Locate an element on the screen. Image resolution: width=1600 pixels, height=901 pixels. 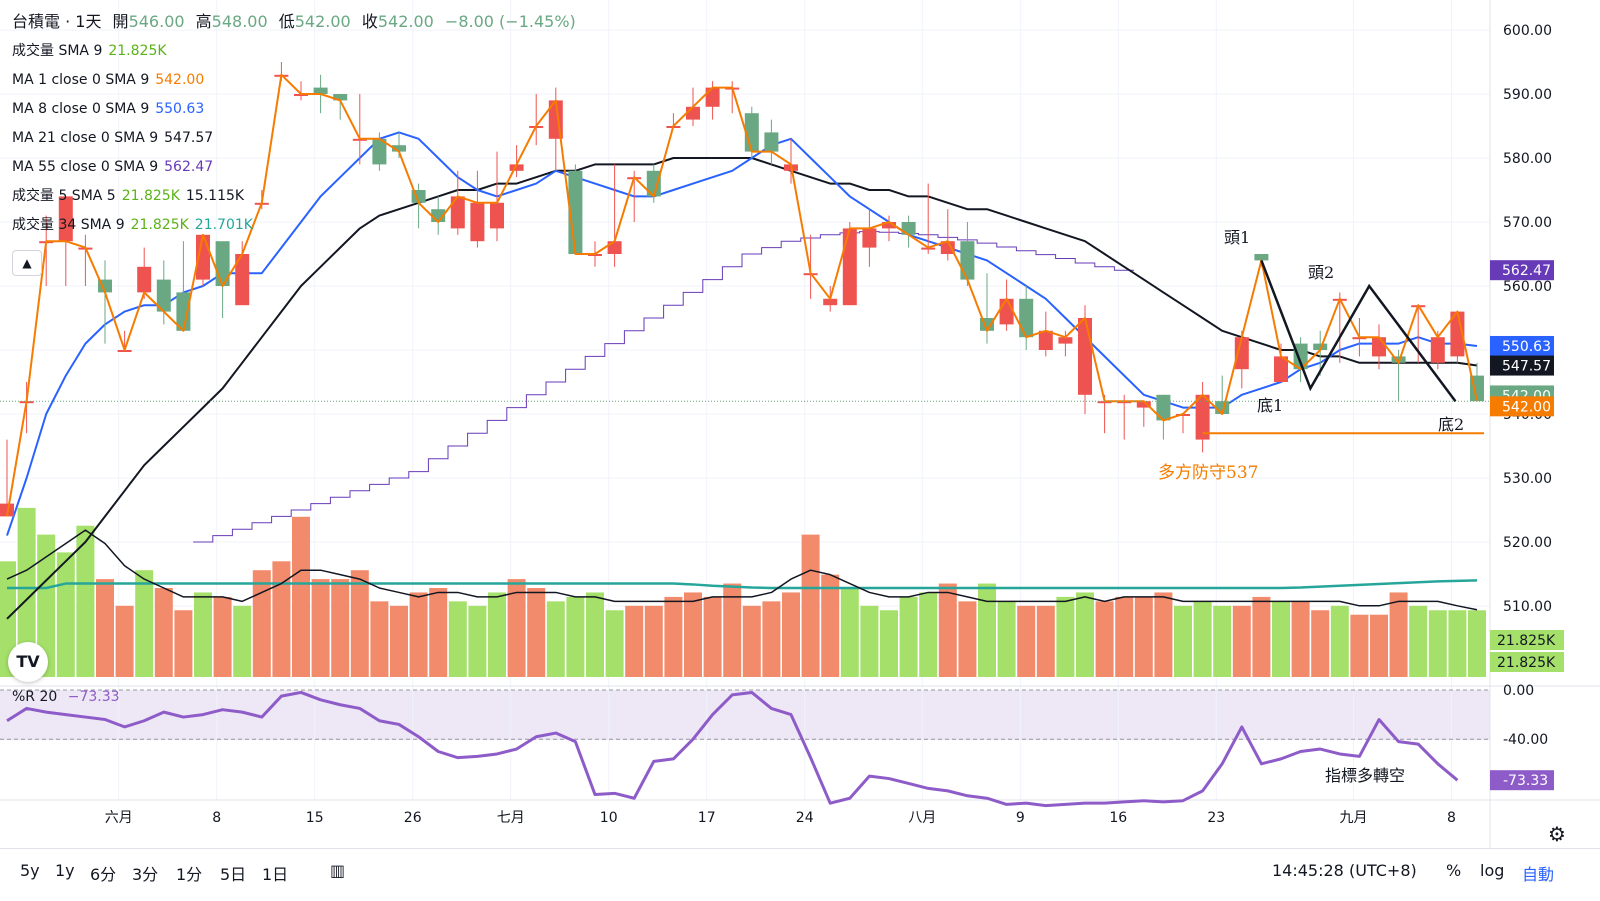
wr-badge-label: -73.33 is located at coordinates (1525, 781).